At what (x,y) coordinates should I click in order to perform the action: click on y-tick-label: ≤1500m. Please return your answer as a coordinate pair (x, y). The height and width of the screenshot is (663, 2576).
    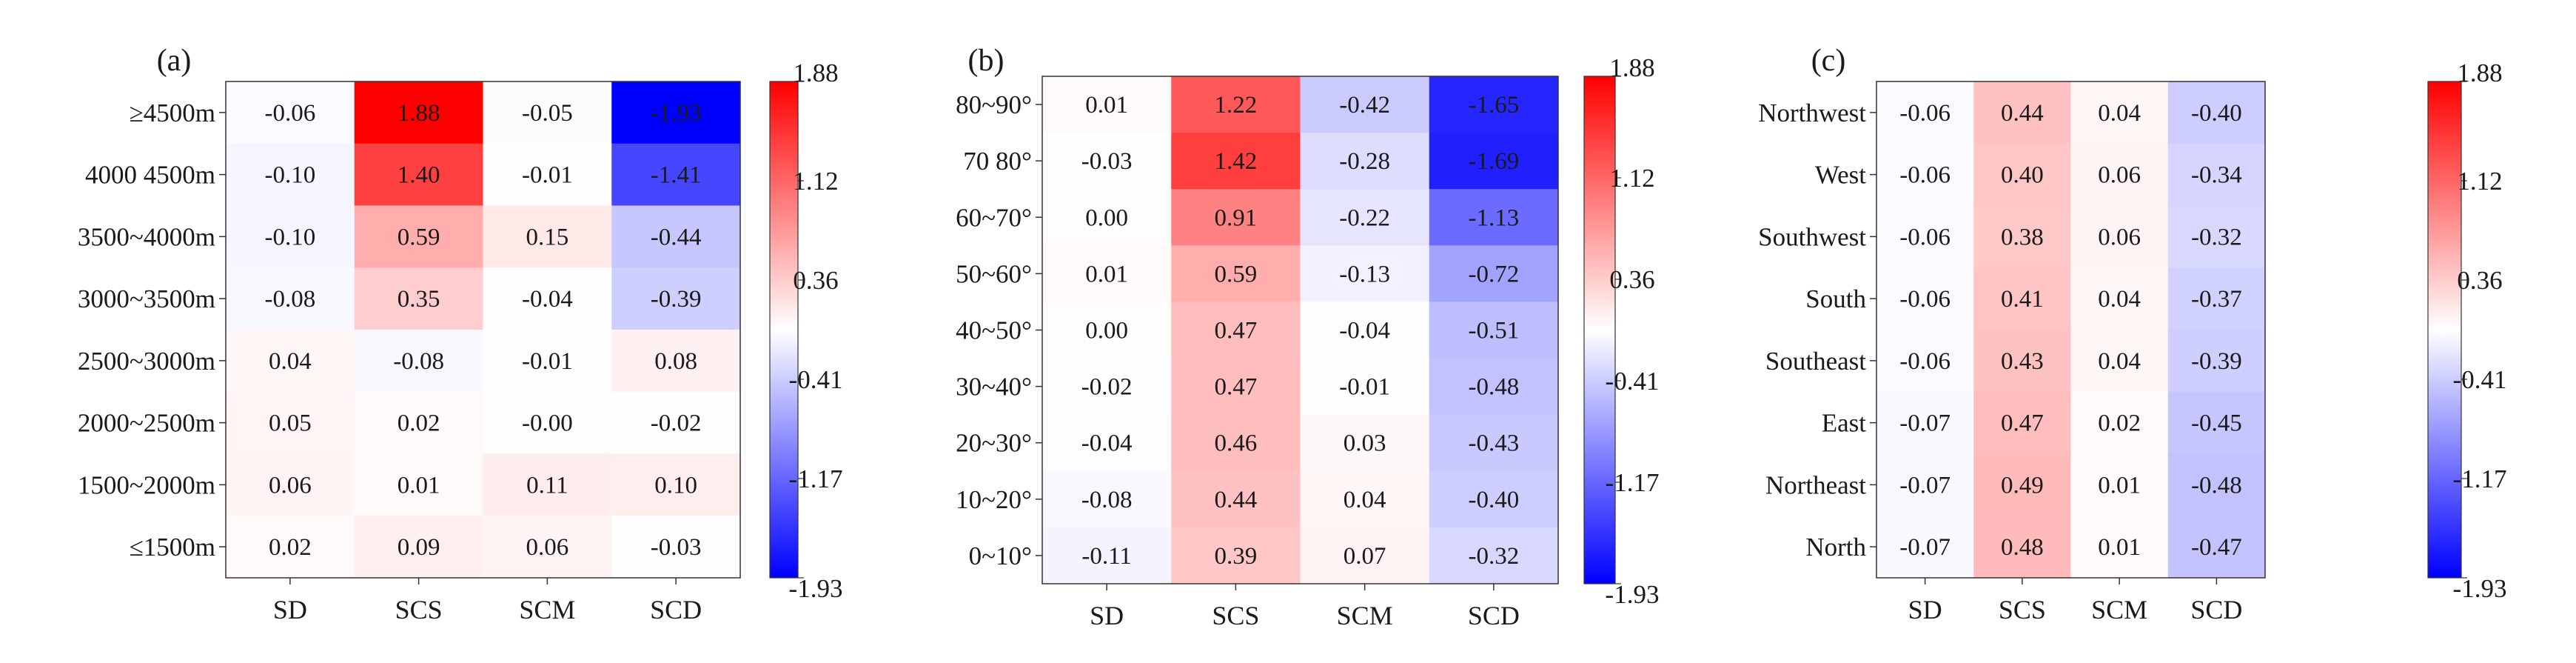
    Looking at the image, I should click on (172, 548).